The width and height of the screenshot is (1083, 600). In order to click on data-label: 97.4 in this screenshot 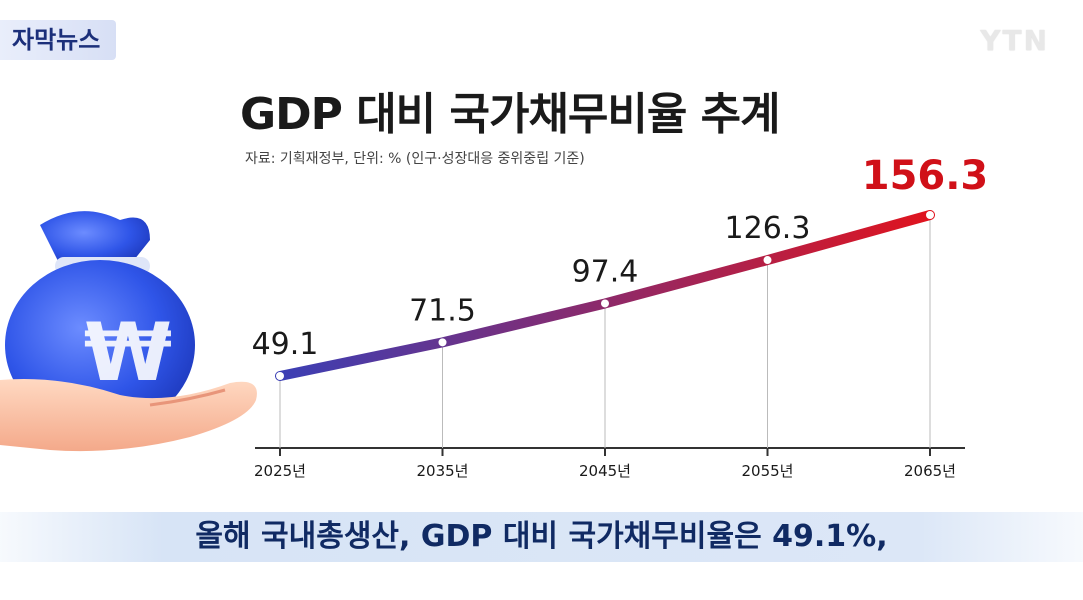, I will do `click(605, 271)`.